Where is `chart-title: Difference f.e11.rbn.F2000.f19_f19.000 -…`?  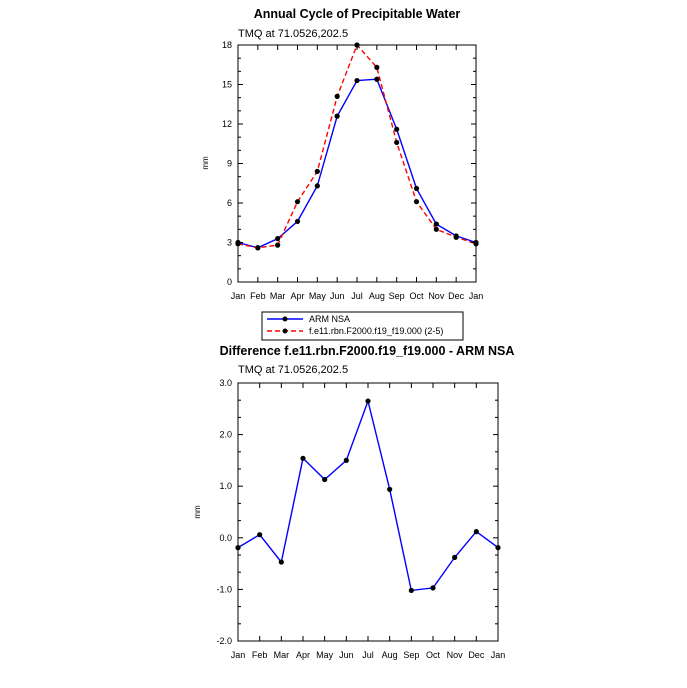 chart-title: Difference f.e11.rbn.F2000.f19_f19.000 -… is located at coordinates (367, 351).